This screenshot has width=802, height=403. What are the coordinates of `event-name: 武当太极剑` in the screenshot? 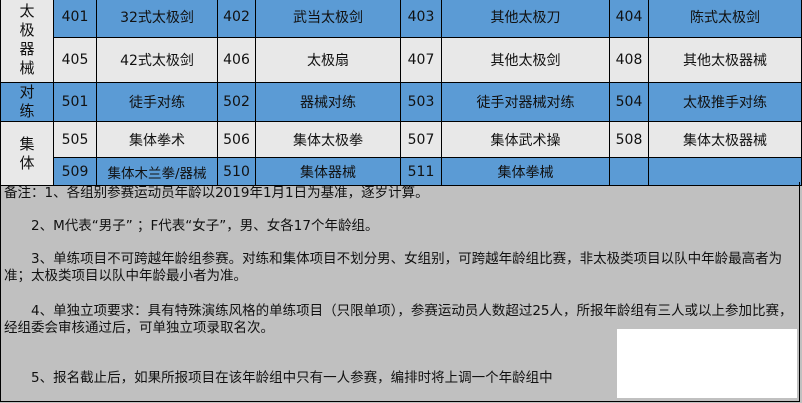 It's located at (328, 19).